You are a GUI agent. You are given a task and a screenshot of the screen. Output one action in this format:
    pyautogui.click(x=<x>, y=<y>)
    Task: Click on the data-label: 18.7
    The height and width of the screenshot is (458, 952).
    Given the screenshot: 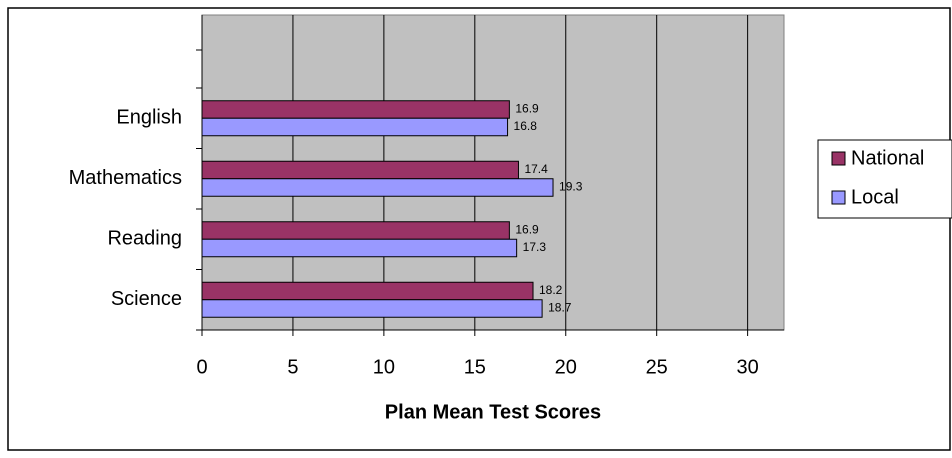 What is the action you would take?
    pyautogui.click(x=560, y=308)
    